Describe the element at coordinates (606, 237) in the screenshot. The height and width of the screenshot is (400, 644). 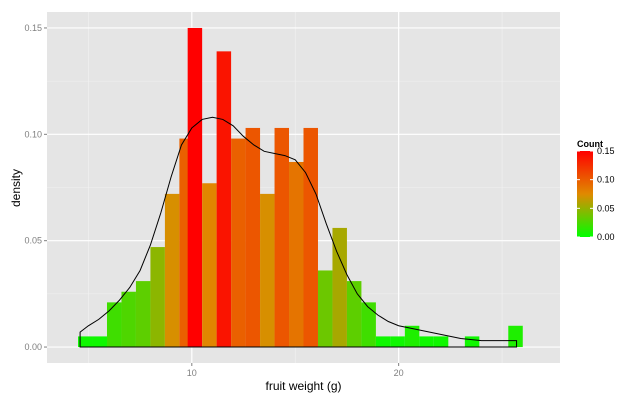
I see `legend-label: 0.00` at that location.